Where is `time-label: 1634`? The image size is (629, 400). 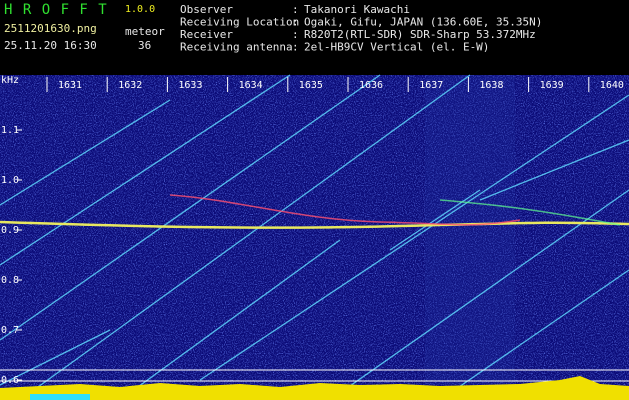 time-label: 1634 is located at coordinates (251, 85).